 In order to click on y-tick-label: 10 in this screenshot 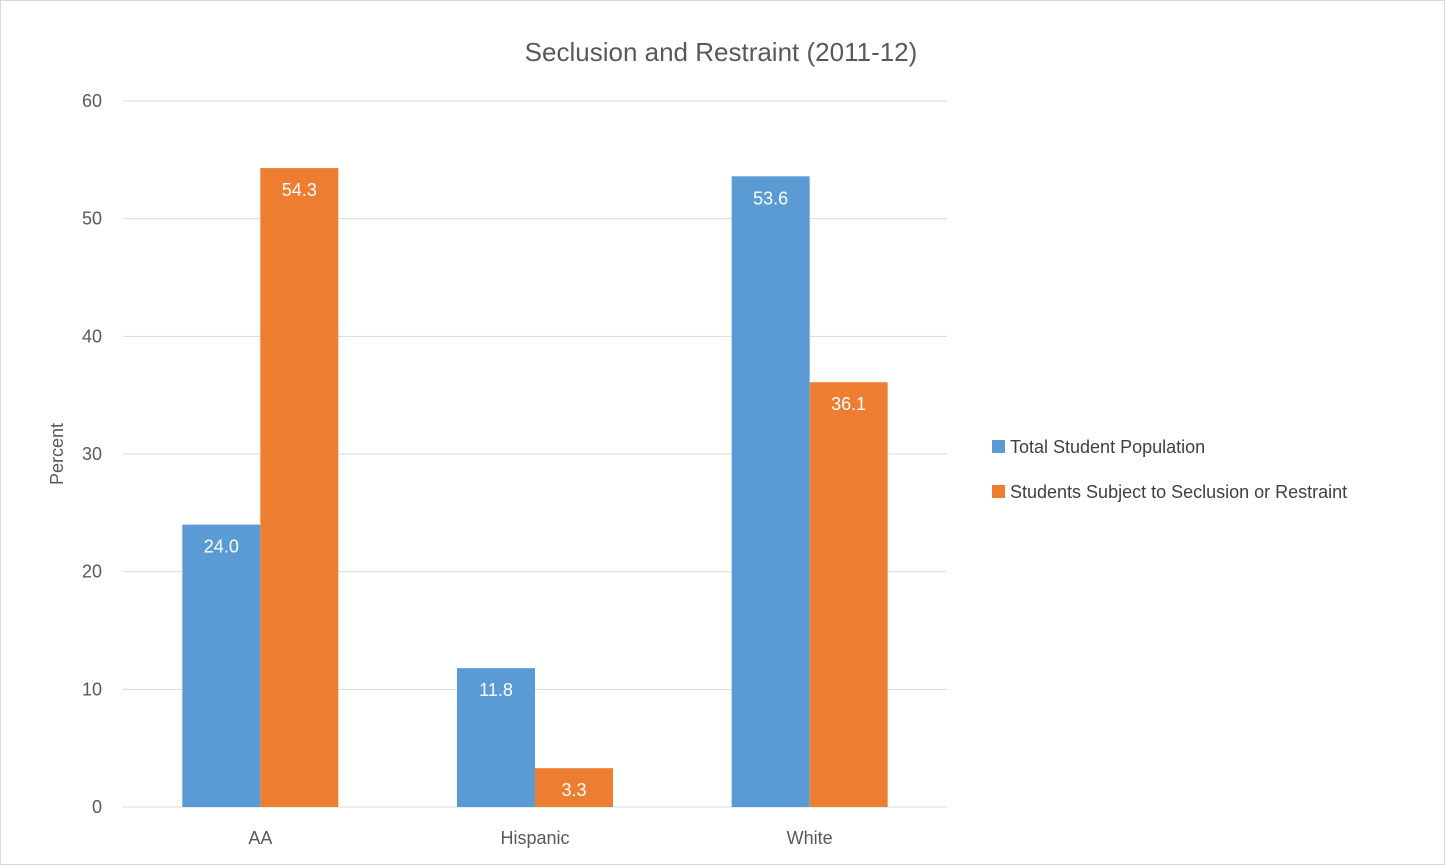, I will do `click(92, 689)`.